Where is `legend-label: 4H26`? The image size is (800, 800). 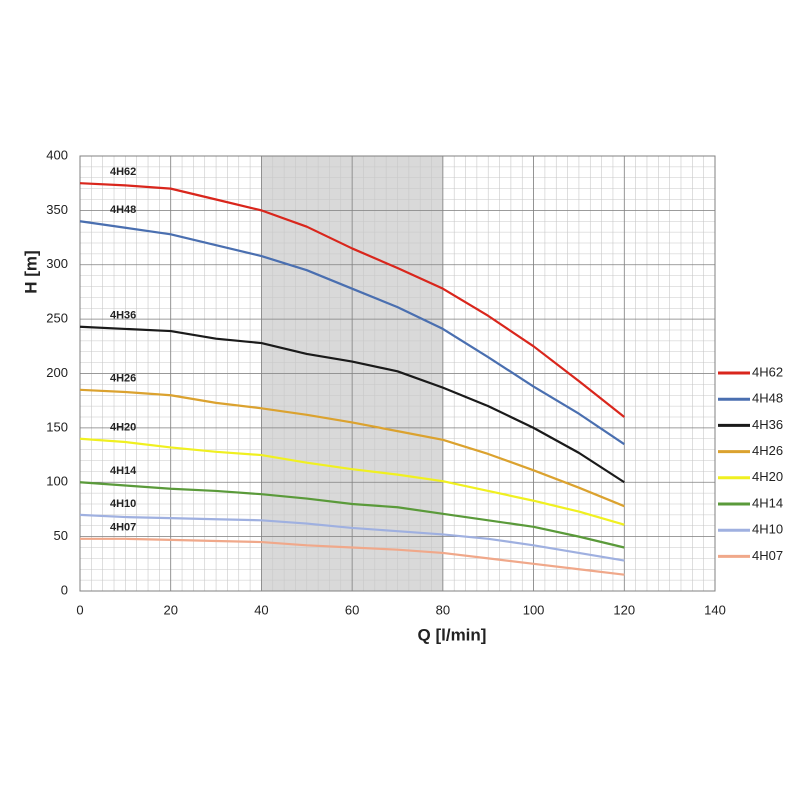
legend-label: 4H26 is located at coordinates (767, 450).